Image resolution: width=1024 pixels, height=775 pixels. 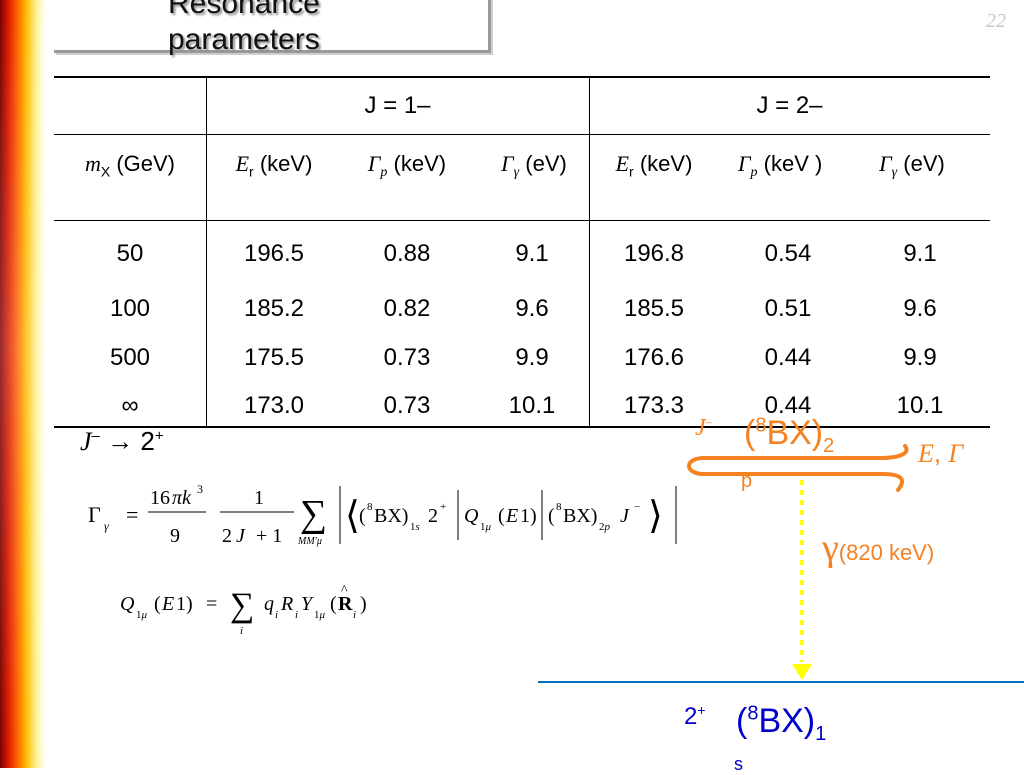 What do you see at coordinates (94, 514) in the screenshot?
I see `svg-text: Γ` at bounding box center [94, 514].